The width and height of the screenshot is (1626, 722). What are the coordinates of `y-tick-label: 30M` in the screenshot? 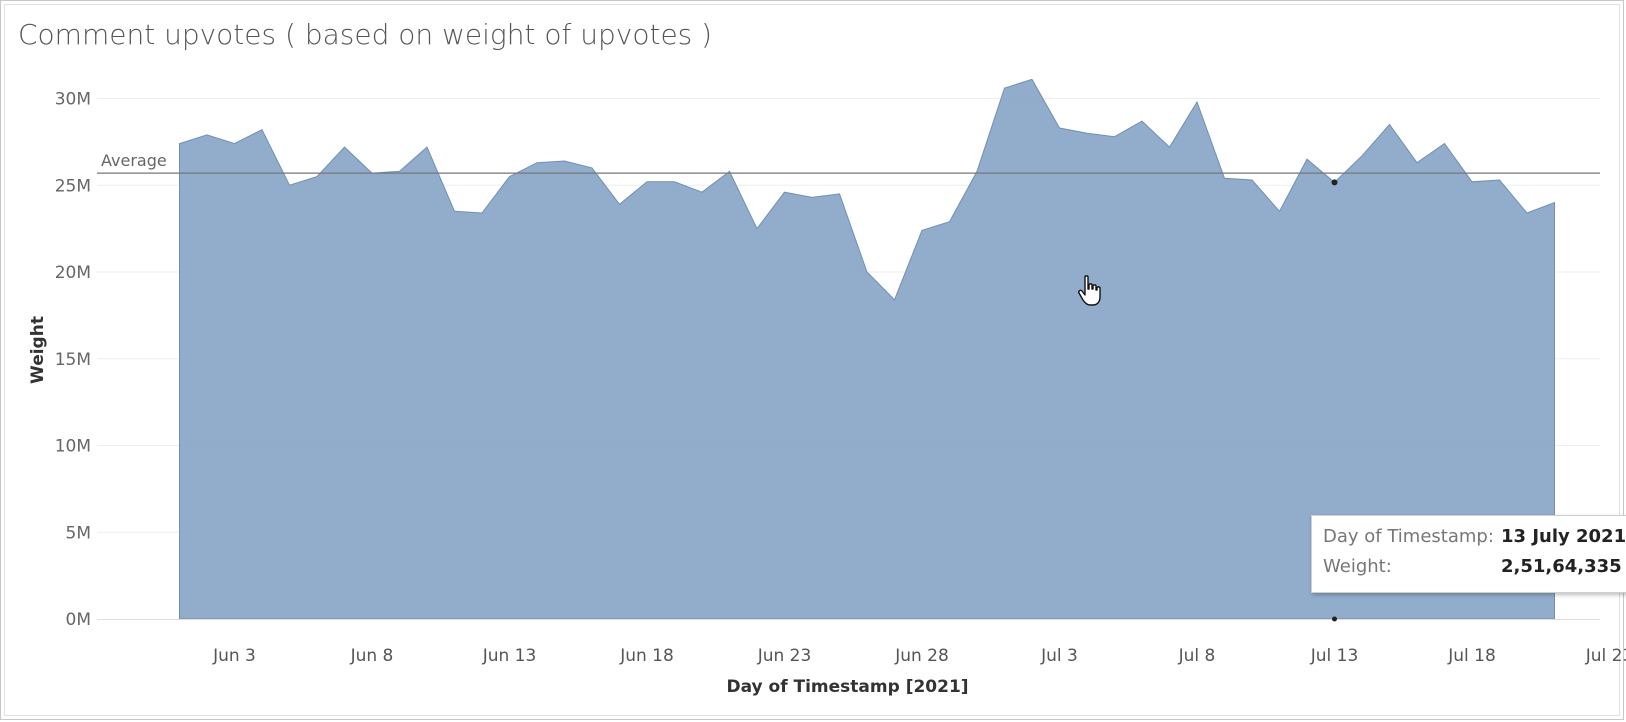 It's located at (73, 100).